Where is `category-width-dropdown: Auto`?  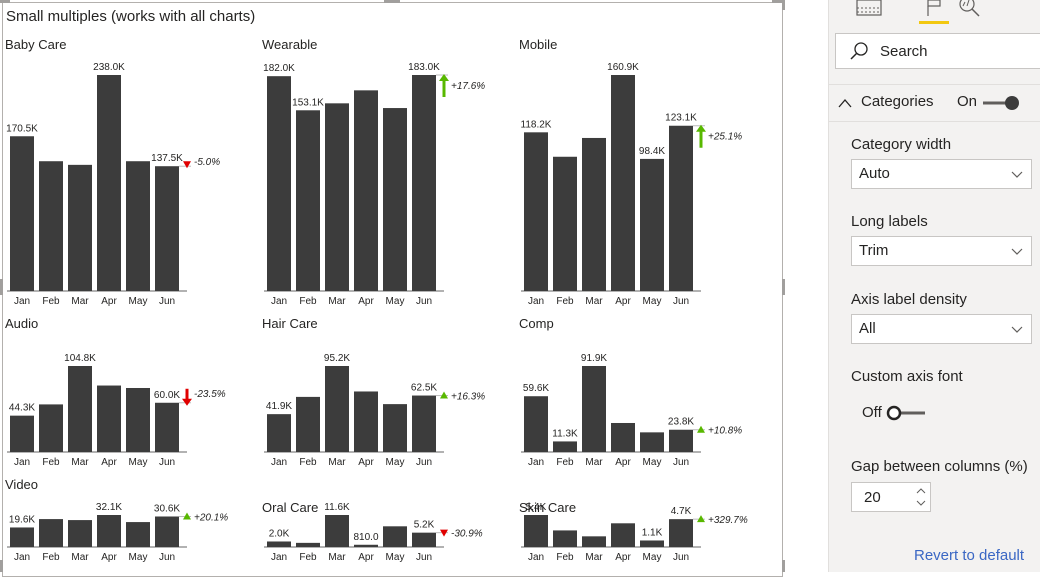
category-width-dropdown: Auto is located at coordinates (941, 174).